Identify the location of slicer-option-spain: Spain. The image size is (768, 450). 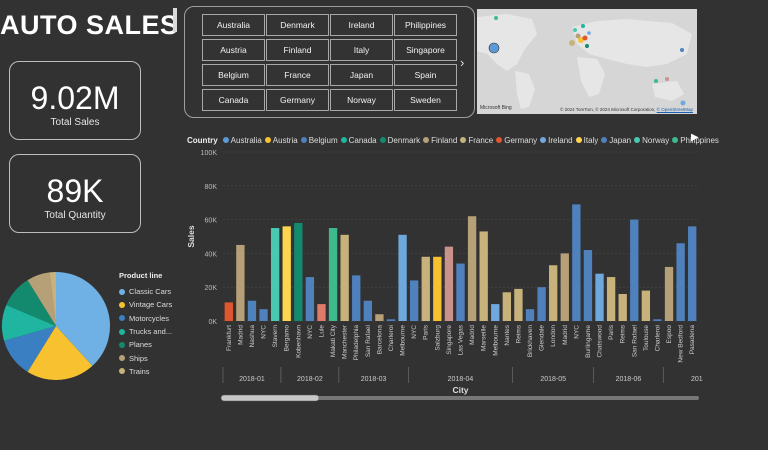
(425, 75).